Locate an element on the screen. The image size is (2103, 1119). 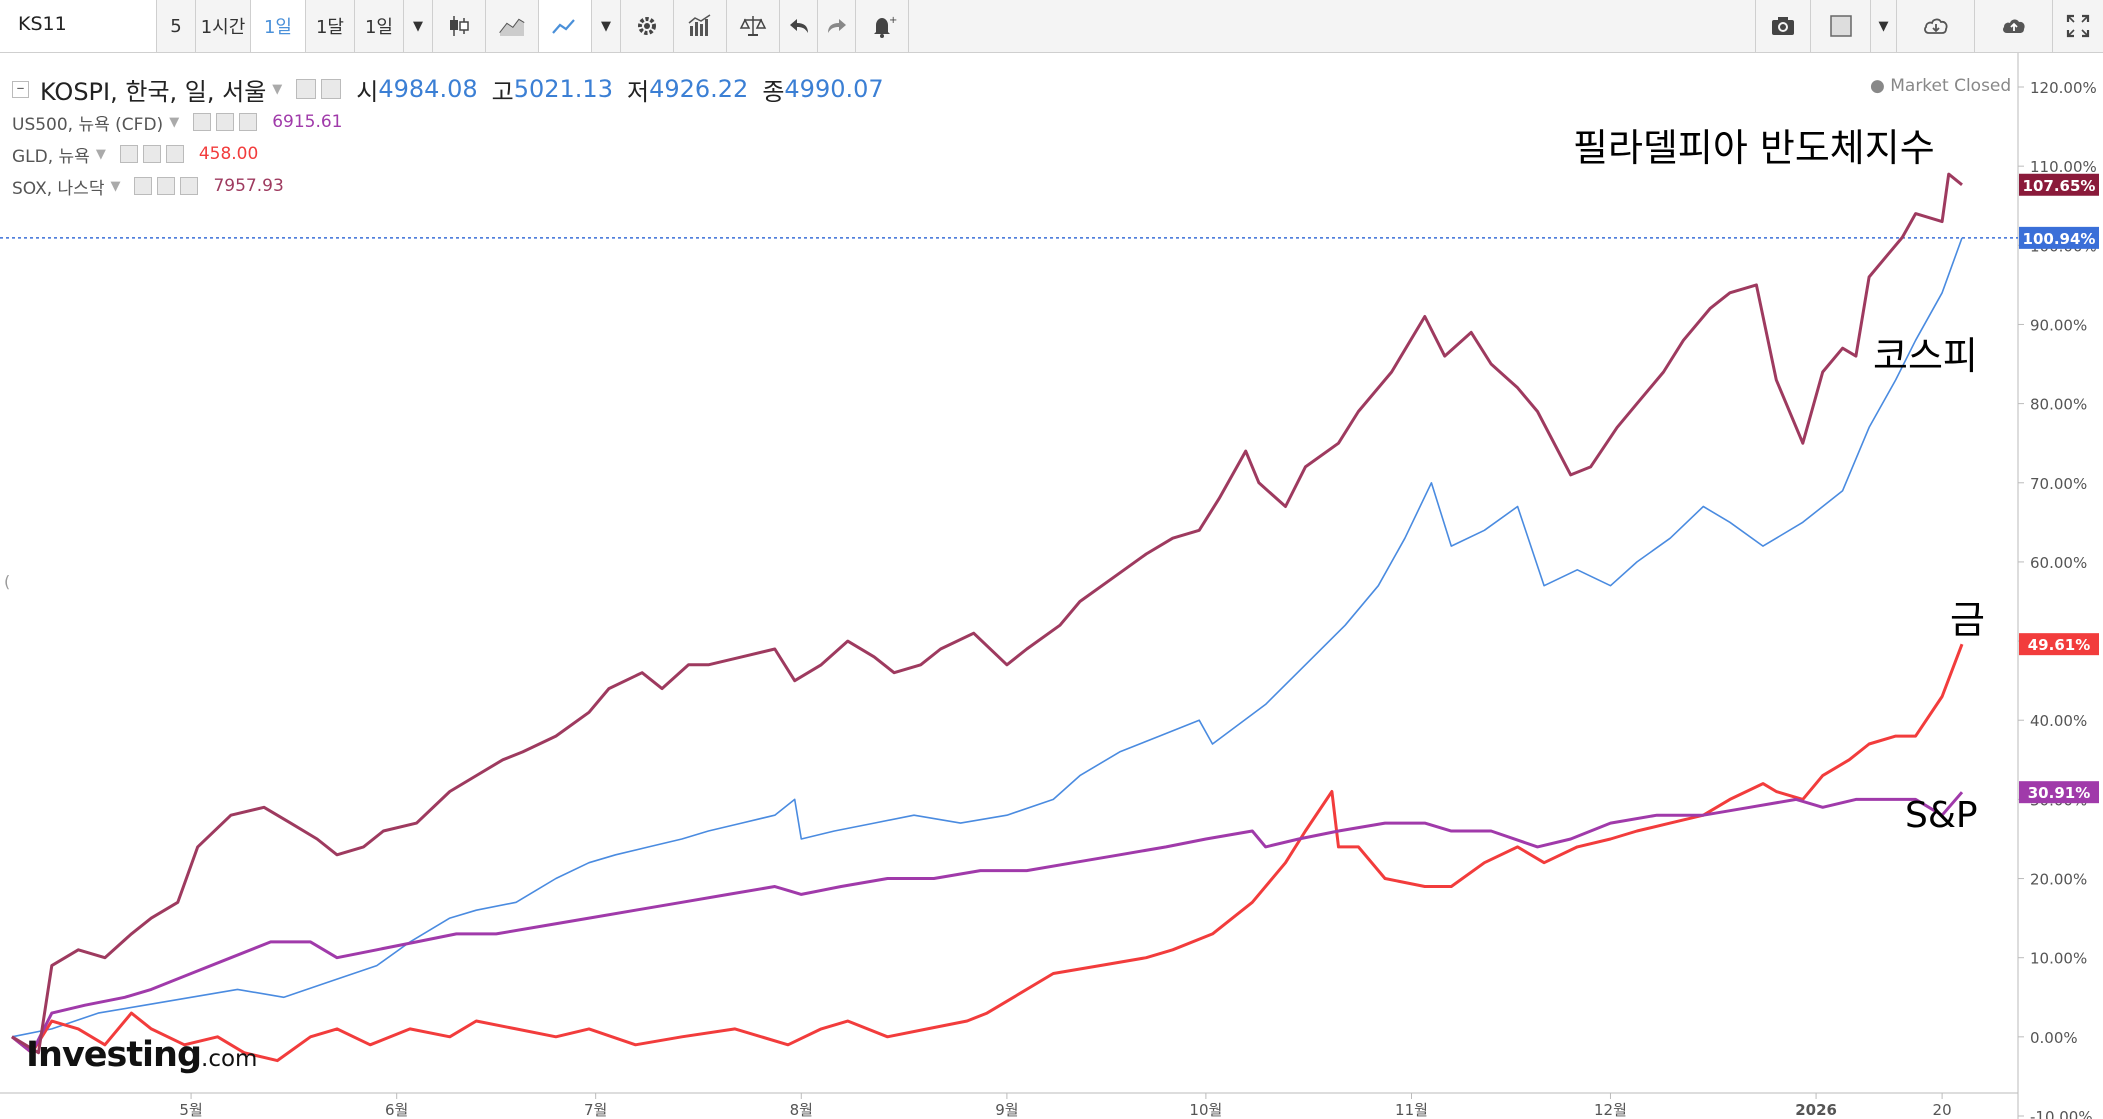
interval-5: 5 is located at coordinates (176, 26).